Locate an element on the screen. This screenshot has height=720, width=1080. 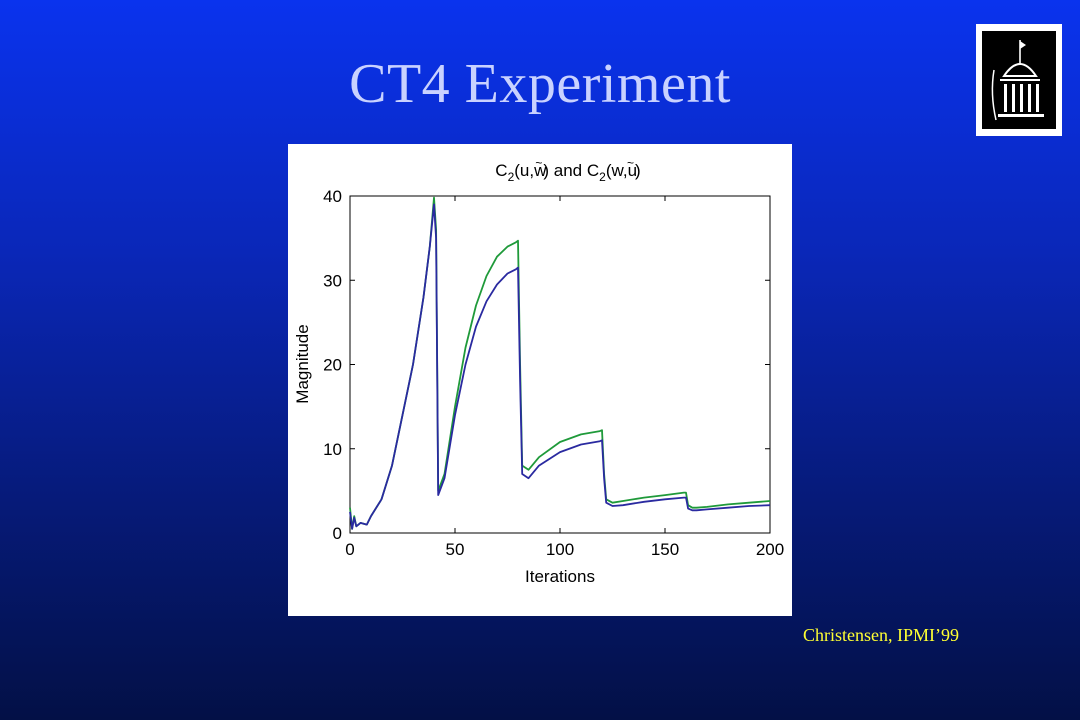
x-tick-label: 0 is located at coordinates (349, 549).